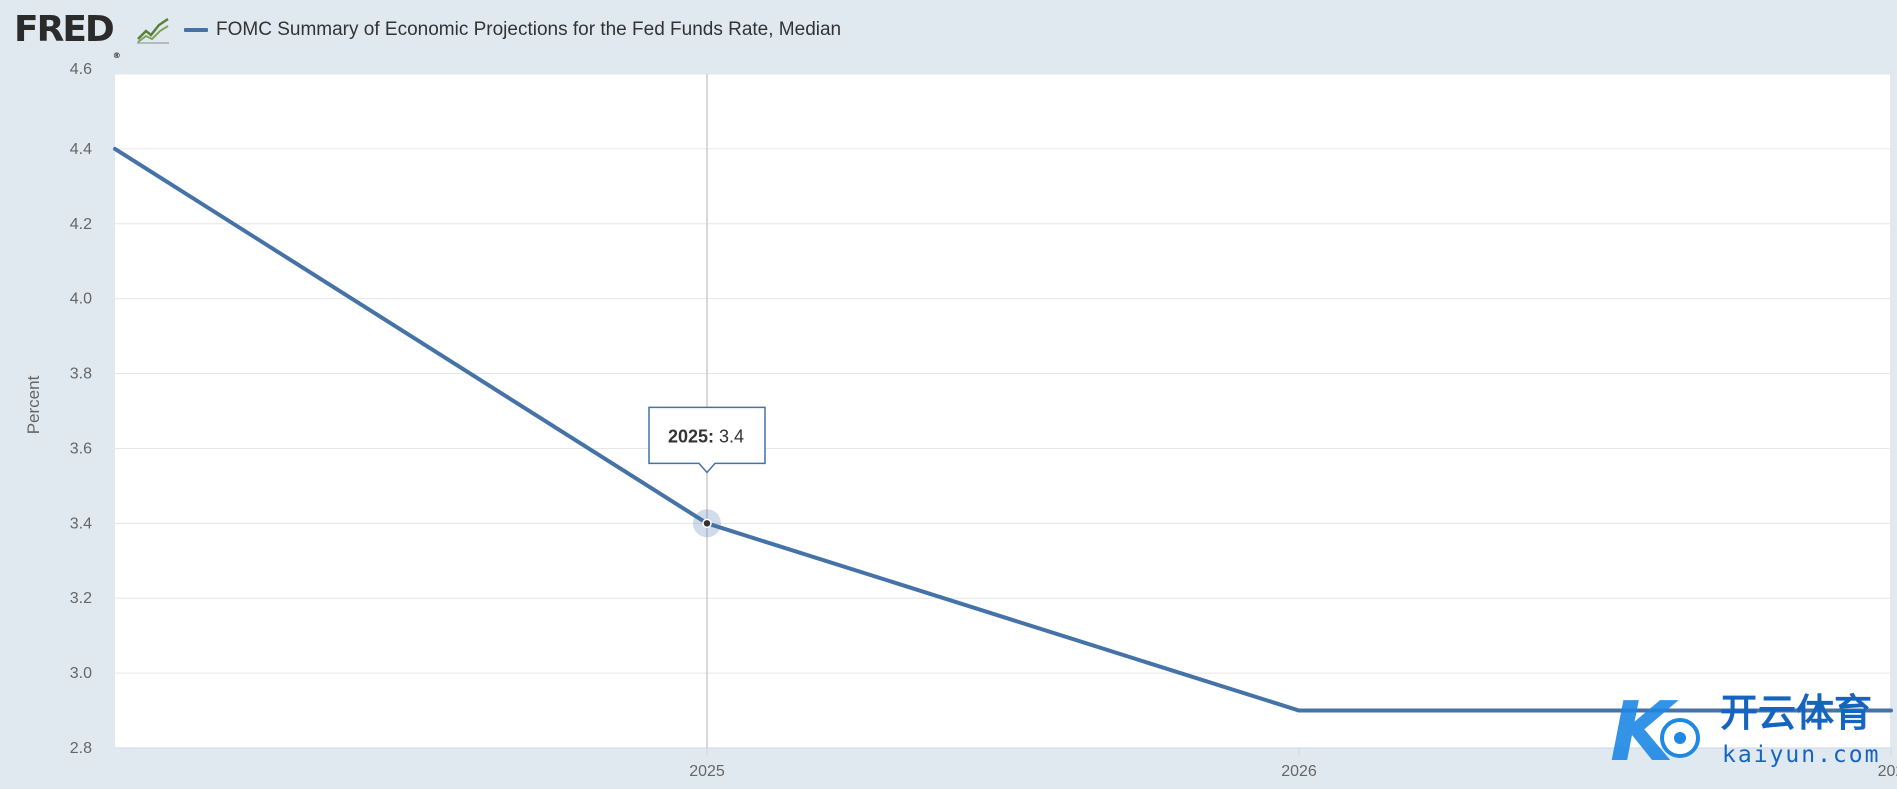  I want to click on tooltip: 2025: 3.4, so click(707, 440).